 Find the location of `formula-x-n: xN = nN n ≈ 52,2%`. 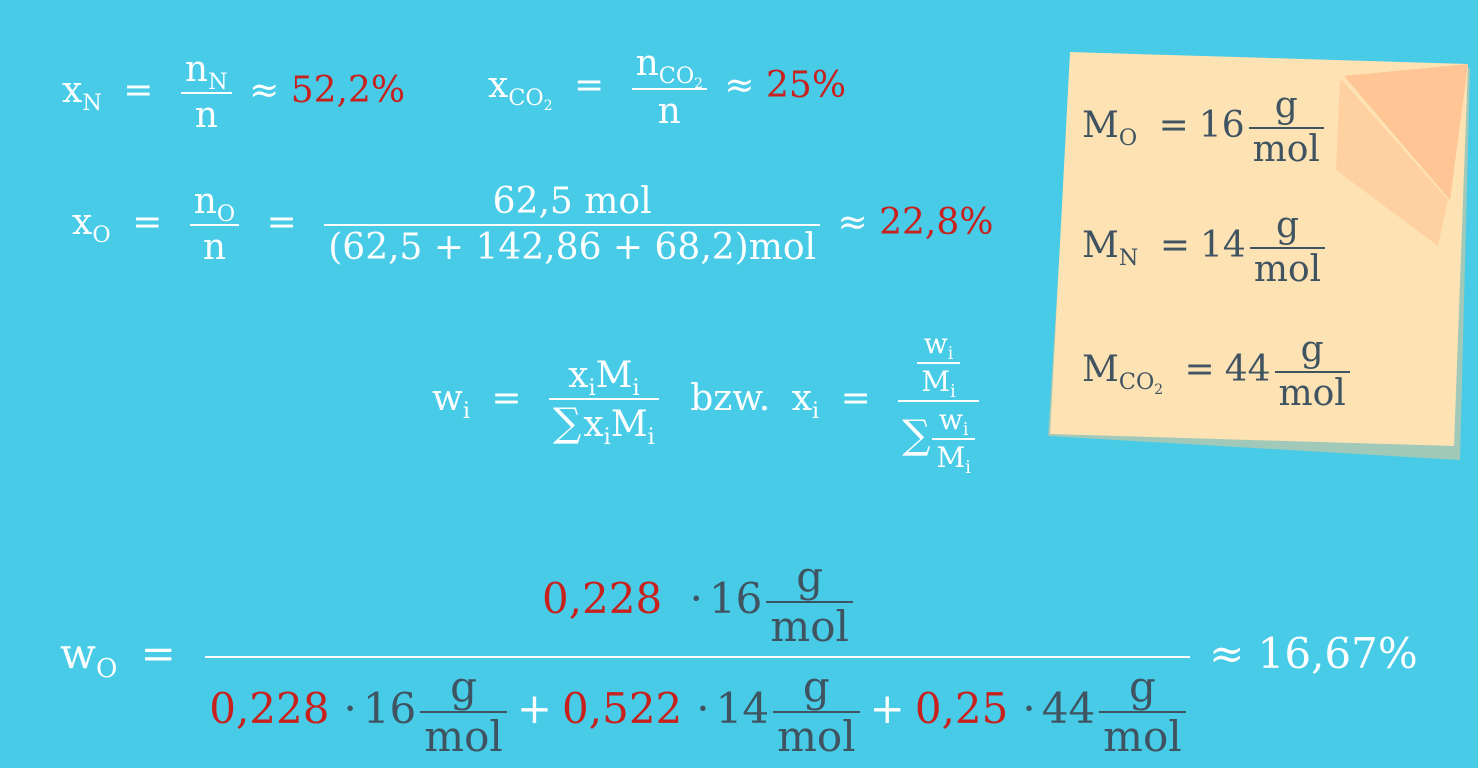

formula-x-n: xN = nN n ≈ 52,2% is located at coordinates (233, 93).